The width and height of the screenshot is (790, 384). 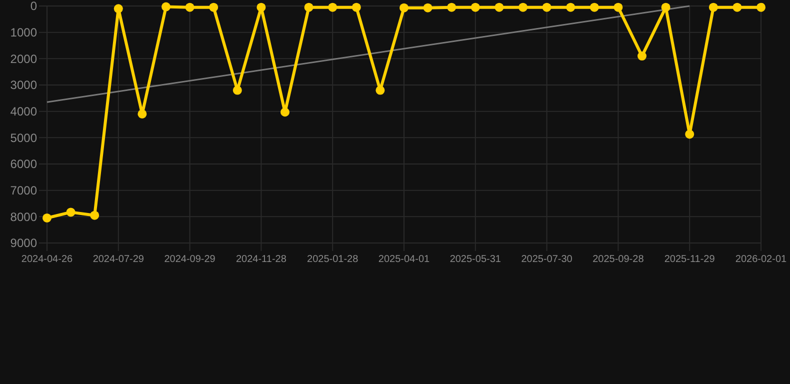 I want to click on y-tick-label: 7000, so click(x=24, y=191).